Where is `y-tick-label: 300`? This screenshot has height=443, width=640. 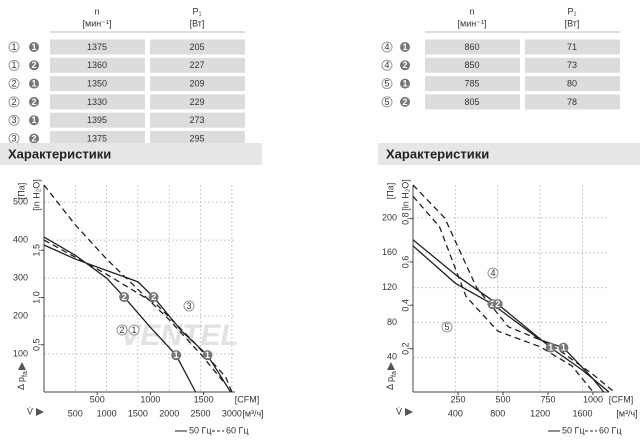
y-tick-label: 300 is located at coordinates (20, 277).